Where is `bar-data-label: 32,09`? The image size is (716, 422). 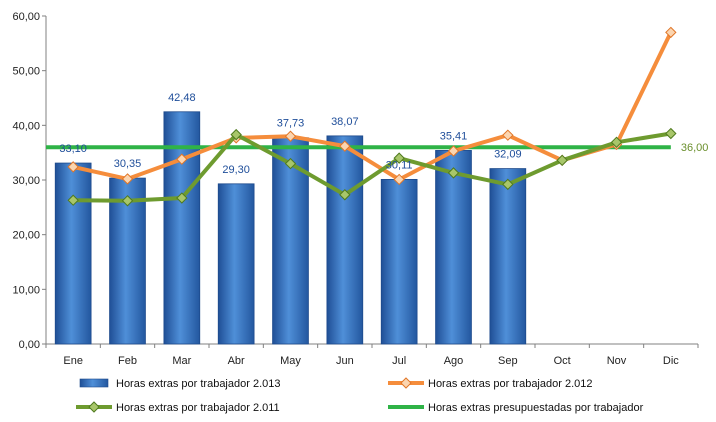 bar-data-label: 32,09 is located at coordinates (508, 155).